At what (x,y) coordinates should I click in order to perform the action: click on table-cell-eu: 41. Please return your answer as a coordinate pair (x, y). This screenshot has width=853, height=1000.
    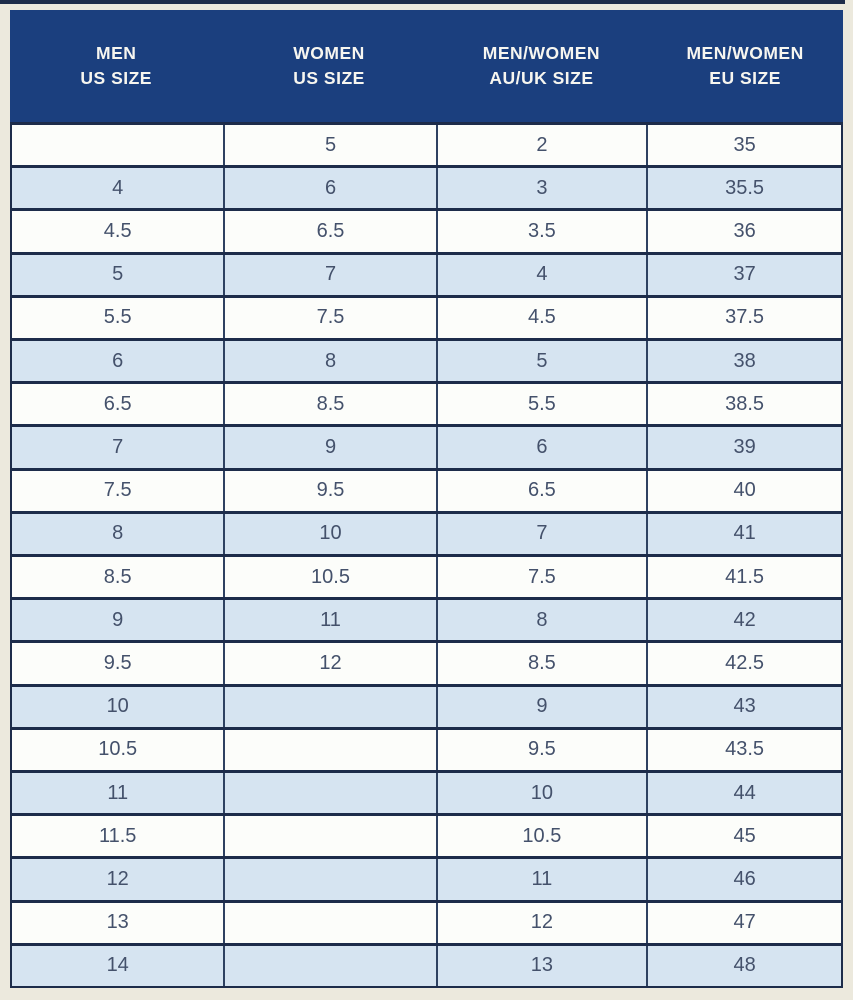
    Looking at the image, I should click on (743, 534).